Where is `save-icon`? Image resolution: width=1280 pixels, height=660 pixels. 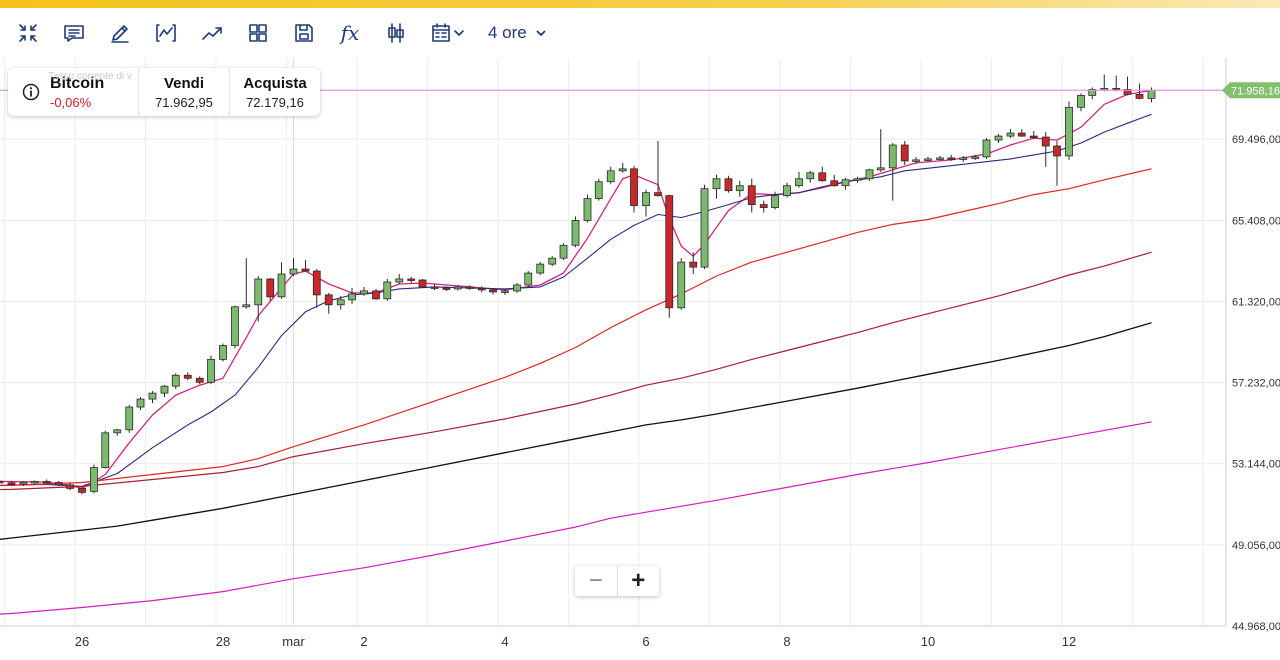
save-icon is located at coordinates (304, 33).